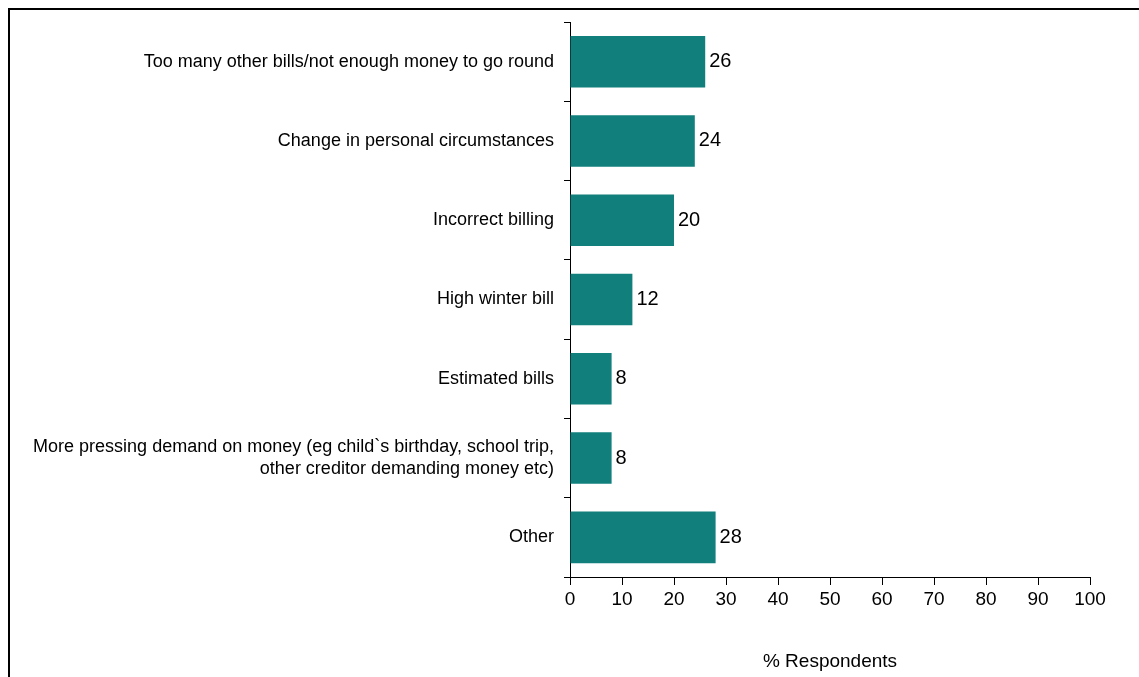 The height and width of the screenshot is (677, 1139). Describe the element at coordinates (348, 60) in the screenshot. I see `y-tick-label: Too many other bills/not enough money to go round` at that location.